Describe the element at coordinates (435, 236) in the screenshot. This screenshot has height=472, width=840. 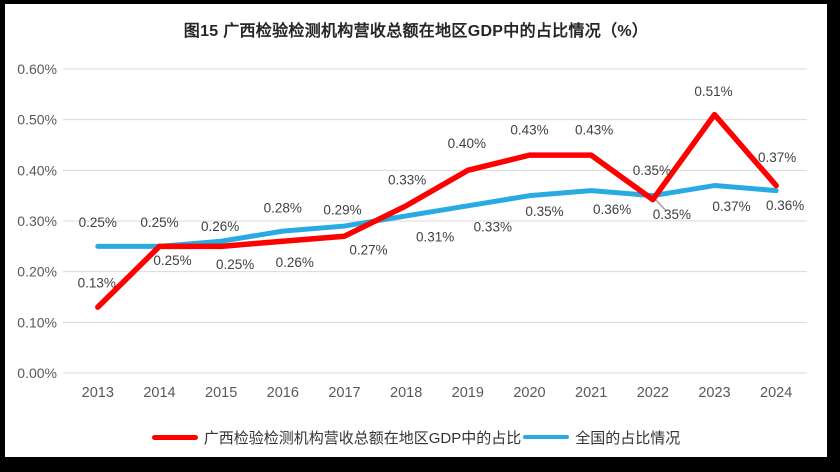
I see `data-label: 0.31%` at that location.